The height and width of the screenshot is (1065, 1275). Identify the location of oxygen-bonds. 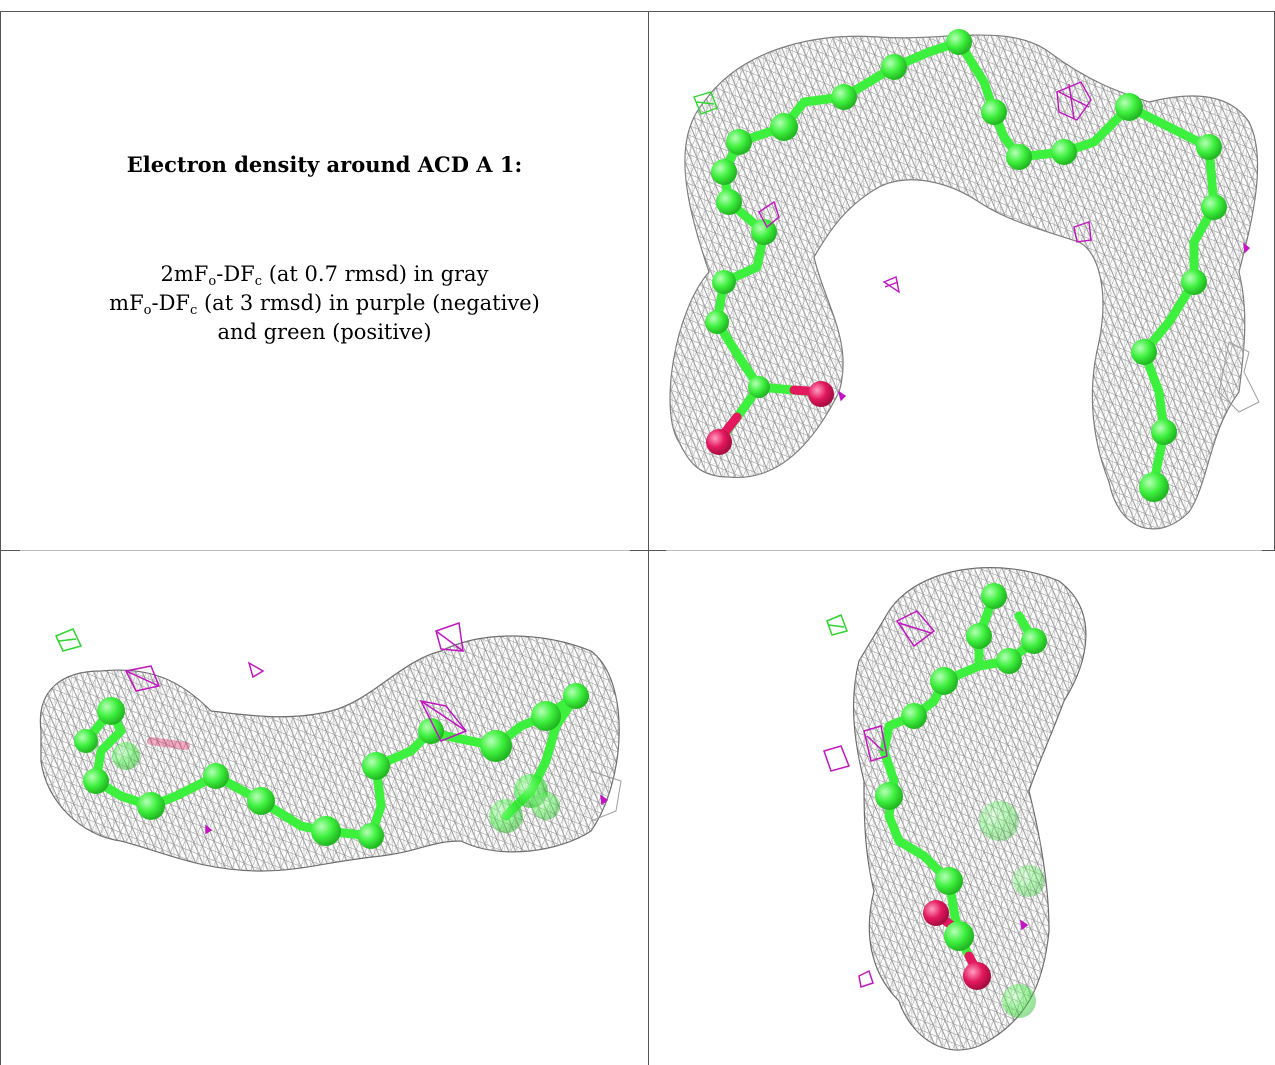
(168, 743).